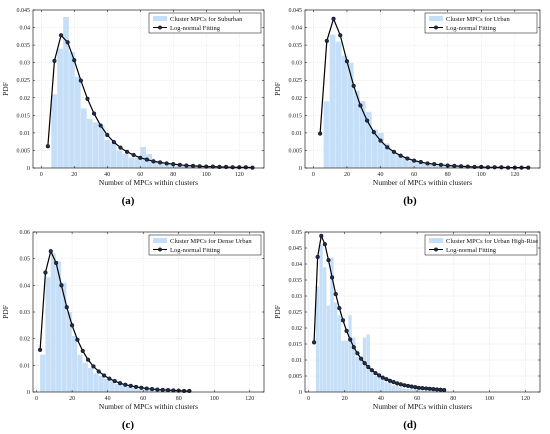 The height and width of the screenshot is (434, 550). I want to click on y-axis-label: PDF, so click(5, 89).